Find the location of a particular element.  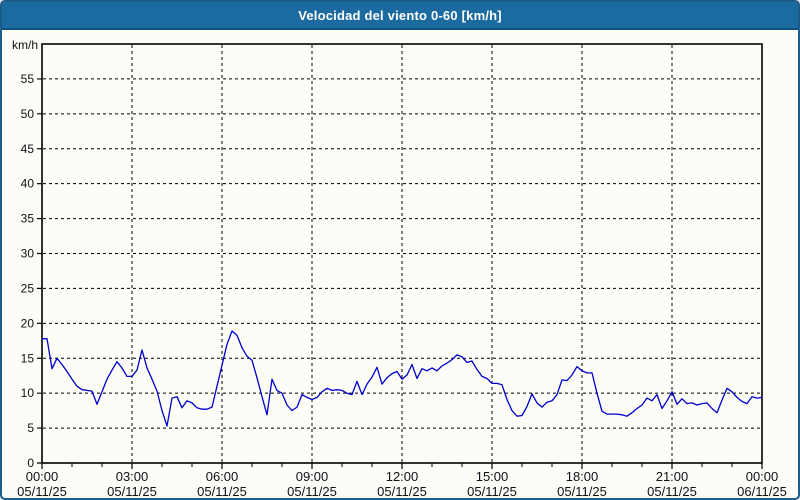

y-tick-label: 10 is located at coordinates (28, 393).